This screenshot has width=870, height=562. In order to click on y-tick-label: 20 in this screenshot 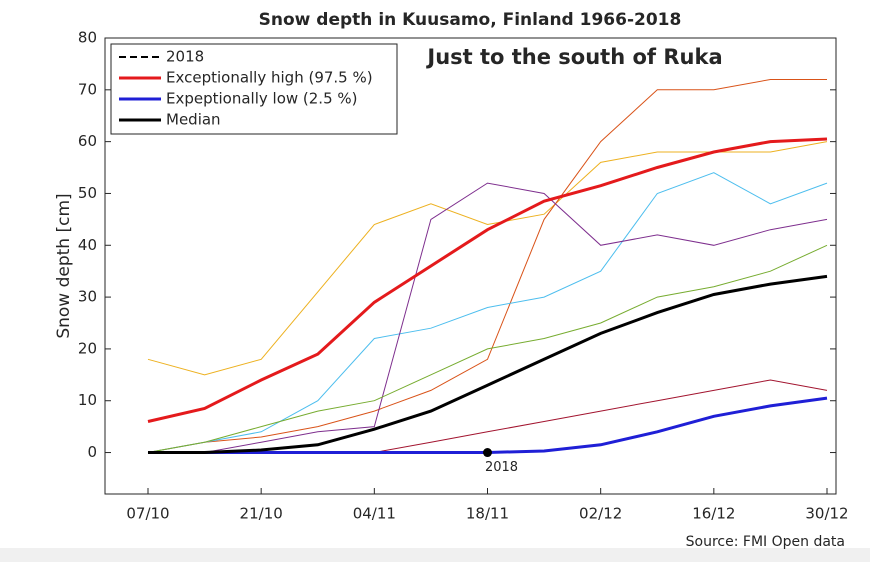, I will do `click(87, 348)`.